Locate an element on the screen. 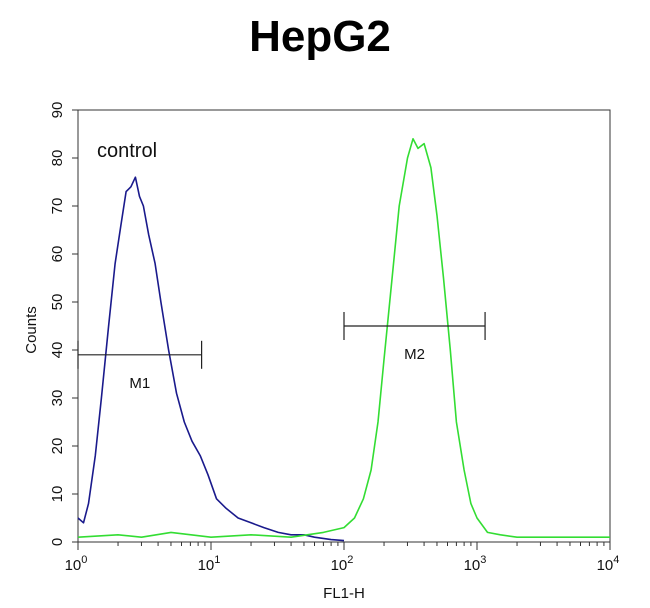  y-tick-label: 70 is located at coordinates (57, 206).